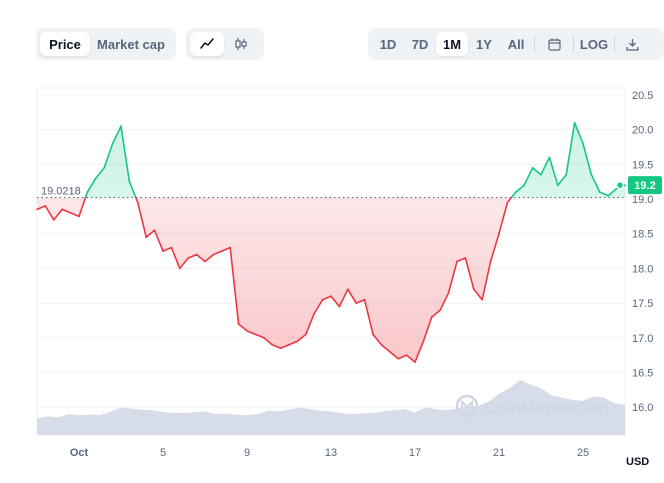  I want to click on tab-market-cap: Market cap, so click(131, 44).